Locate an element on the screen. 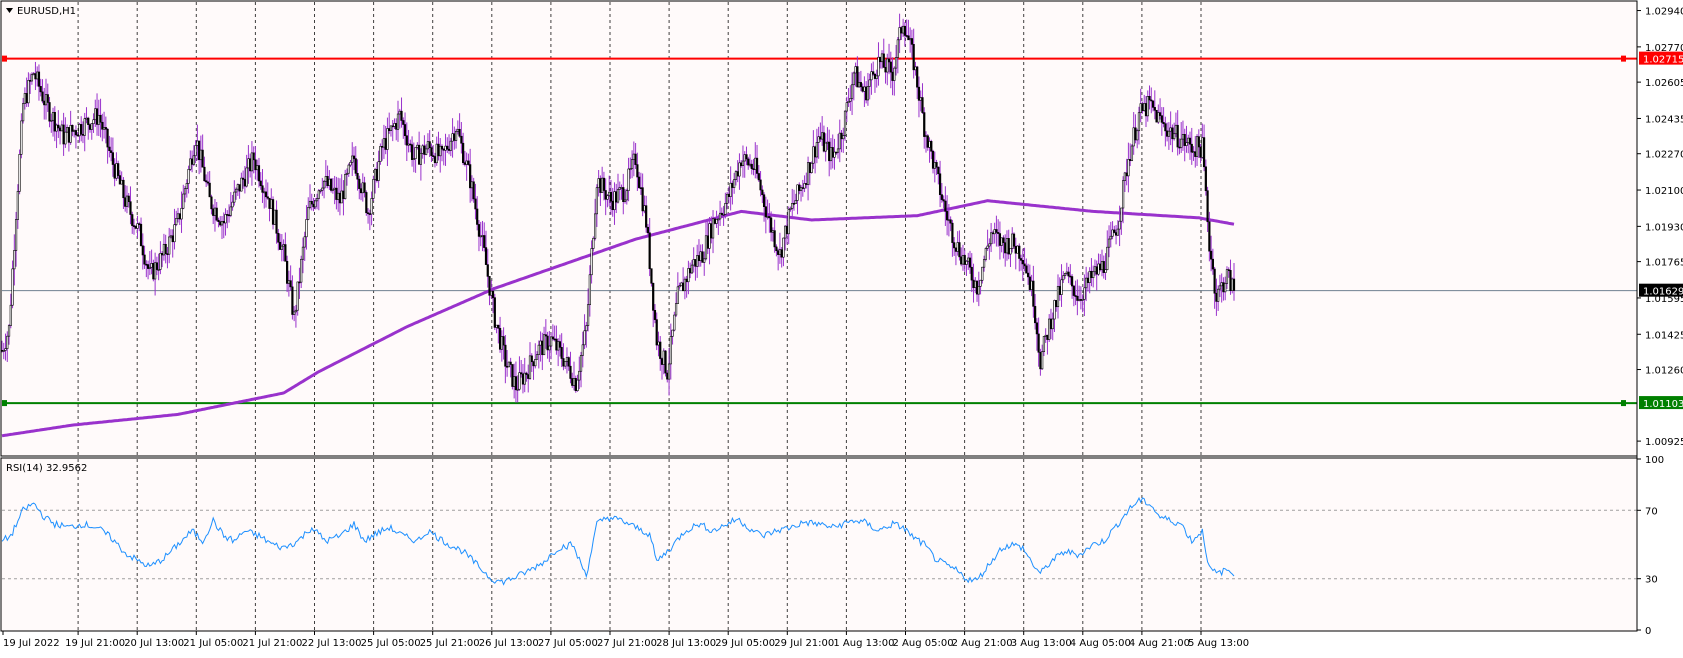  rsi-axis: 100 70 30 0 is located at coordinates (1650, 546).